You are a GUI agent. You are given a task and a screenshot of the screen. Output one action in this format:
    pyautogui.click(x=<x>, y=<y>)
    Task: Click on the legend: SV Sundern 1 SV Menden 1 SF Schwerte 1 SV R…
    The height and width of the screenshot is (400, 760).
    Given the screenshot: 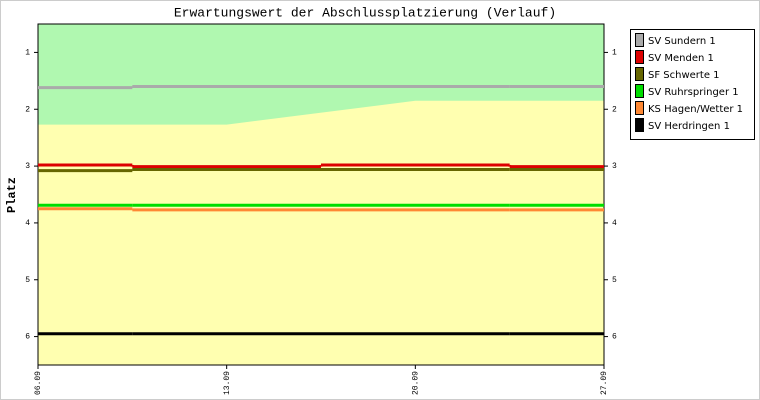 What is the action you would take?
    pyautogui.click(x=692, y=84)
    